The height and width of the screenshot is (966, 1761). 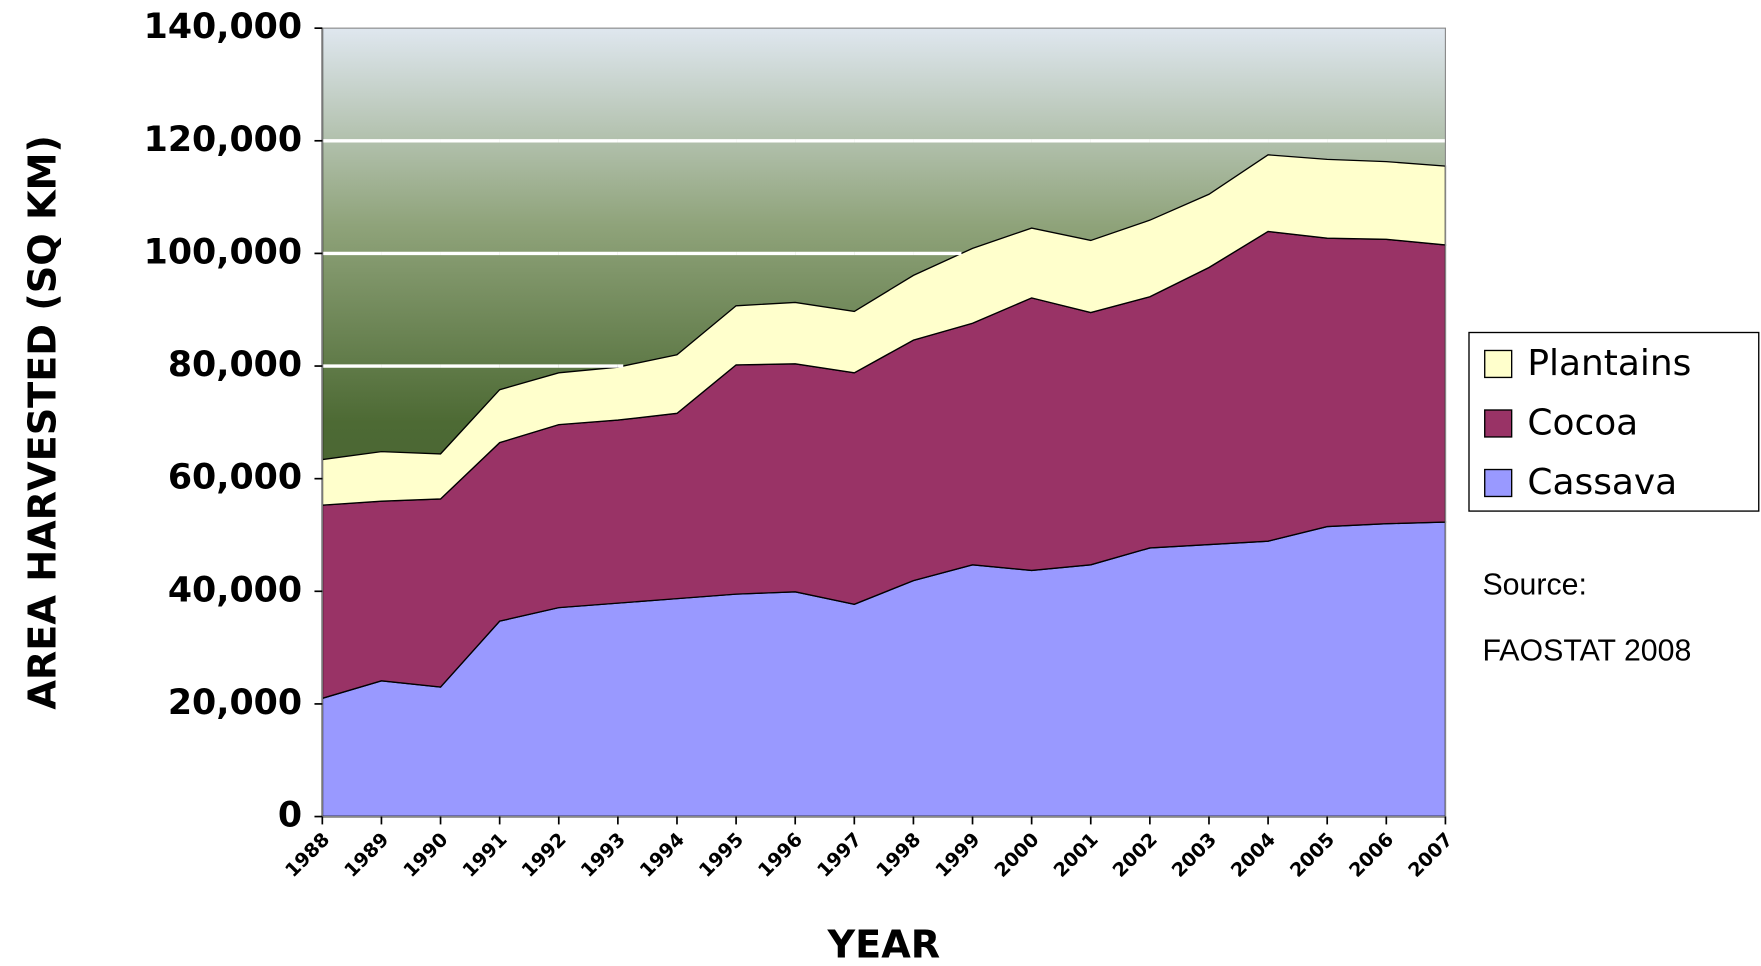 I want to click on x-tick-label: 2001, so click(x=1076, y=855).